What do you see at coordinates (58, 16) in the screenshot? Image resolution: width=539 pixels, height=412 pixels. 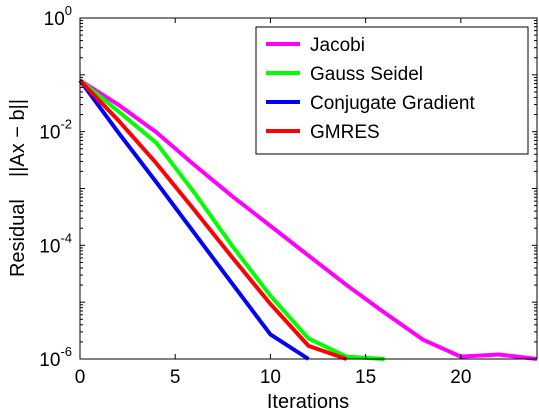 I see `y-tick-label: 10⁰` at bounding box center [58, 16].